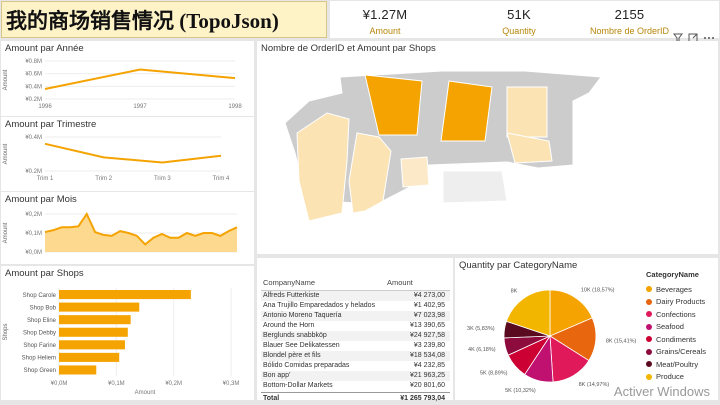 The width and height of the screenshot is (720, 405). Describe the element at coordinates (417, 366) in the screenshot. I see `cell-amount: ¥4 232,85` at that location.